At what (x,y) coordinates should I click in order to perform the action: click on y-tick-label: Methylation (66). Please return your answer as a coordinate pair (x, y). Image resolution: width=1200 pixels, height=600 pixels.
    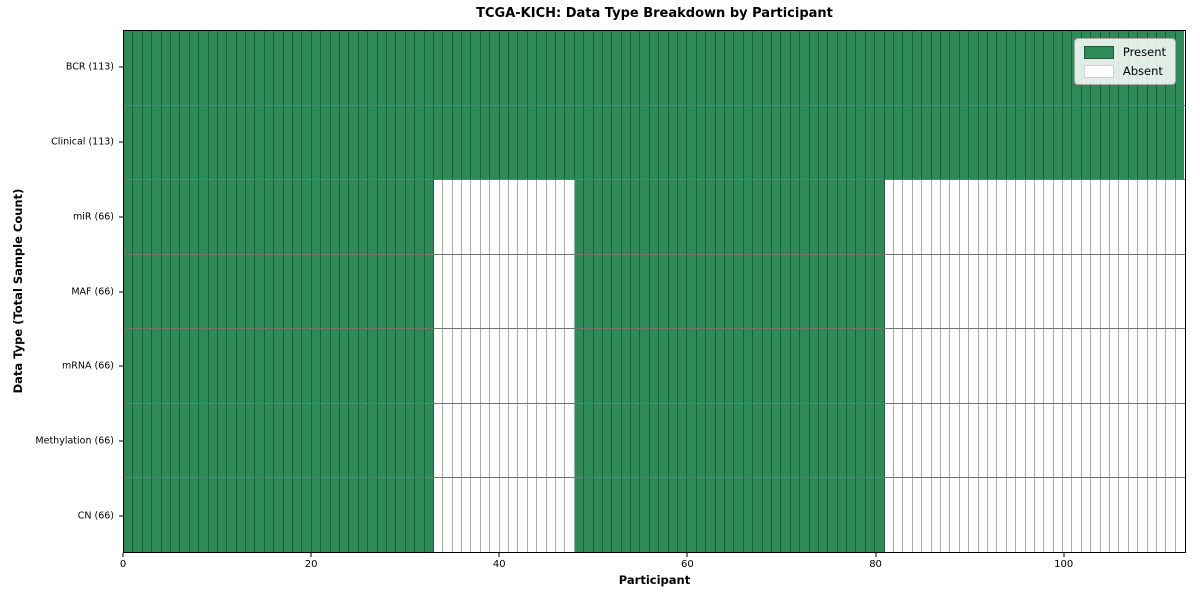
    Looking at the image, I should click on (74, 441).